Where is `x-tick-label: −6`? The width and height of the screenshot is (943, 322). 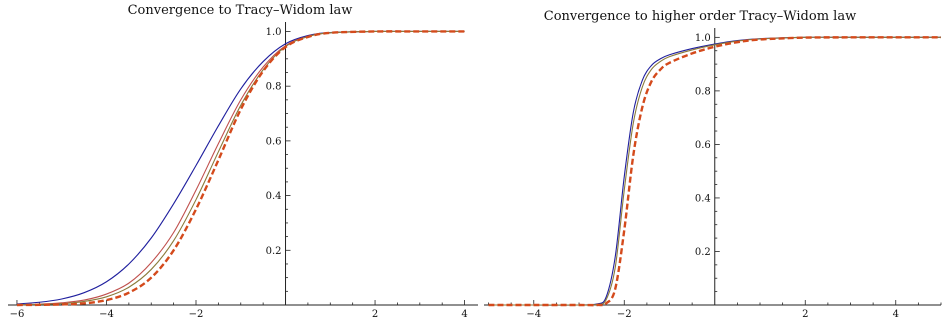
x-tick-label: −6 is located at coordinates (17, 314).